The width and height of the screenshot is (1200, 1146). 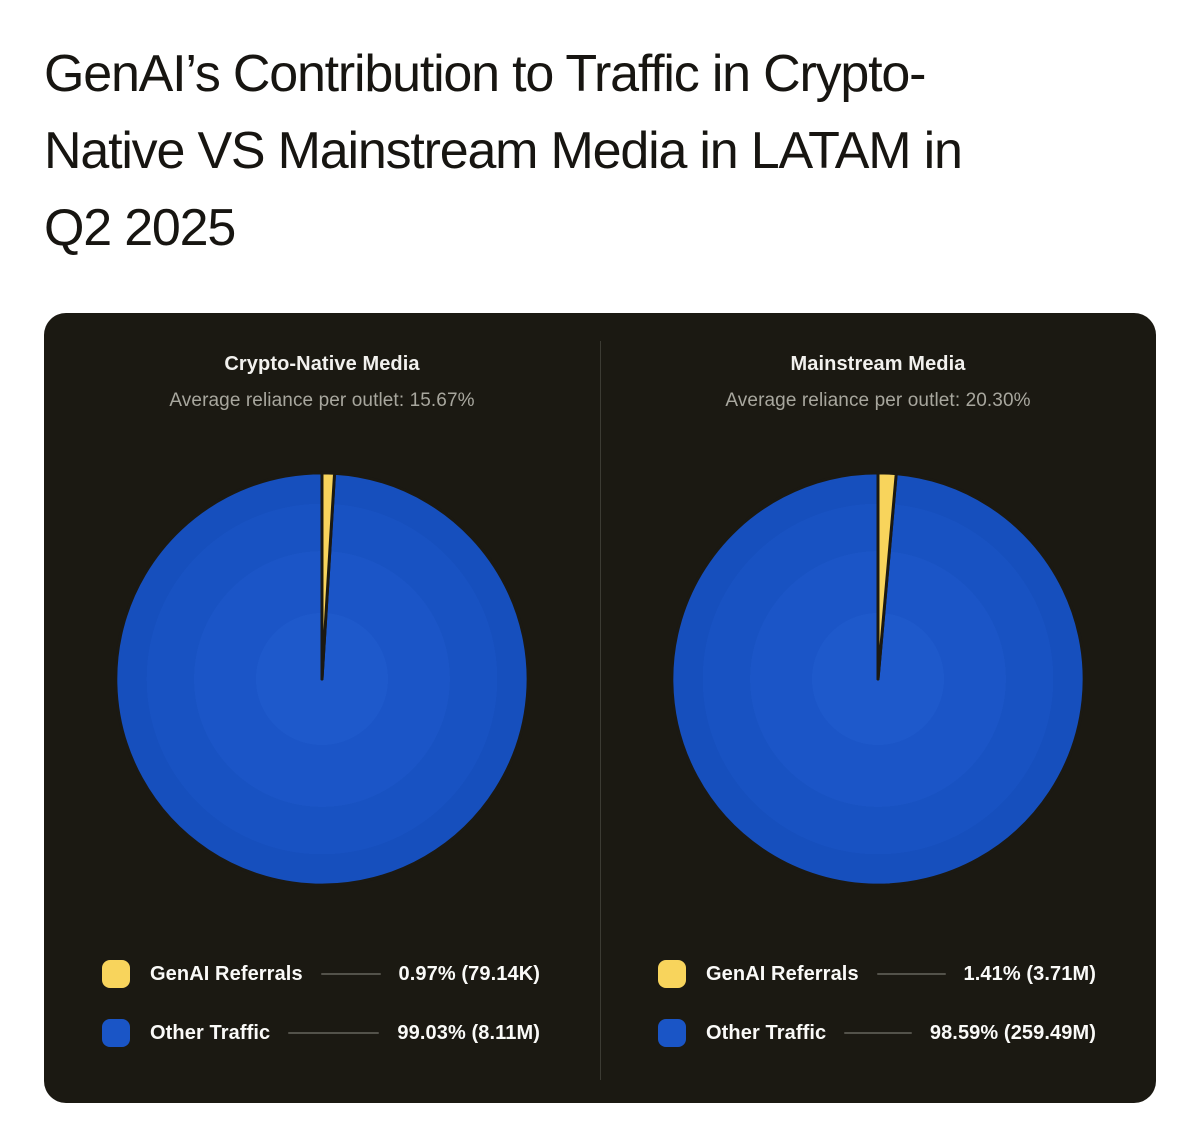 I want to click on legend-row-genai-referrals: GenAI Referrals 1.41% (3.71M), so click(x=877, y=974).